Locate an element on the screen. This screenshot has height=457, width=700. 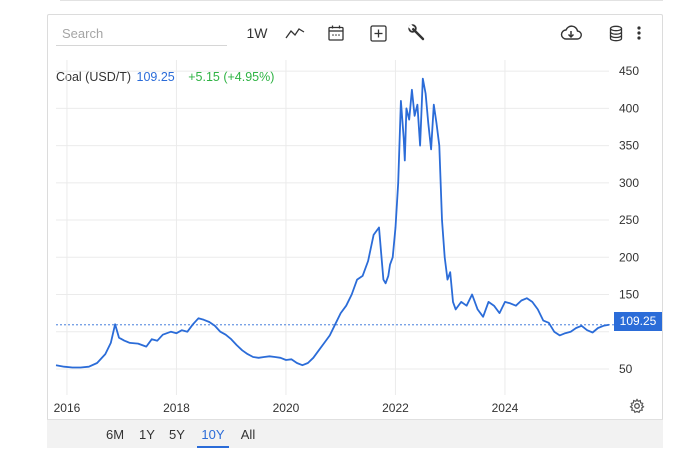
range-button-all: All is located at coordinates (248, 434).